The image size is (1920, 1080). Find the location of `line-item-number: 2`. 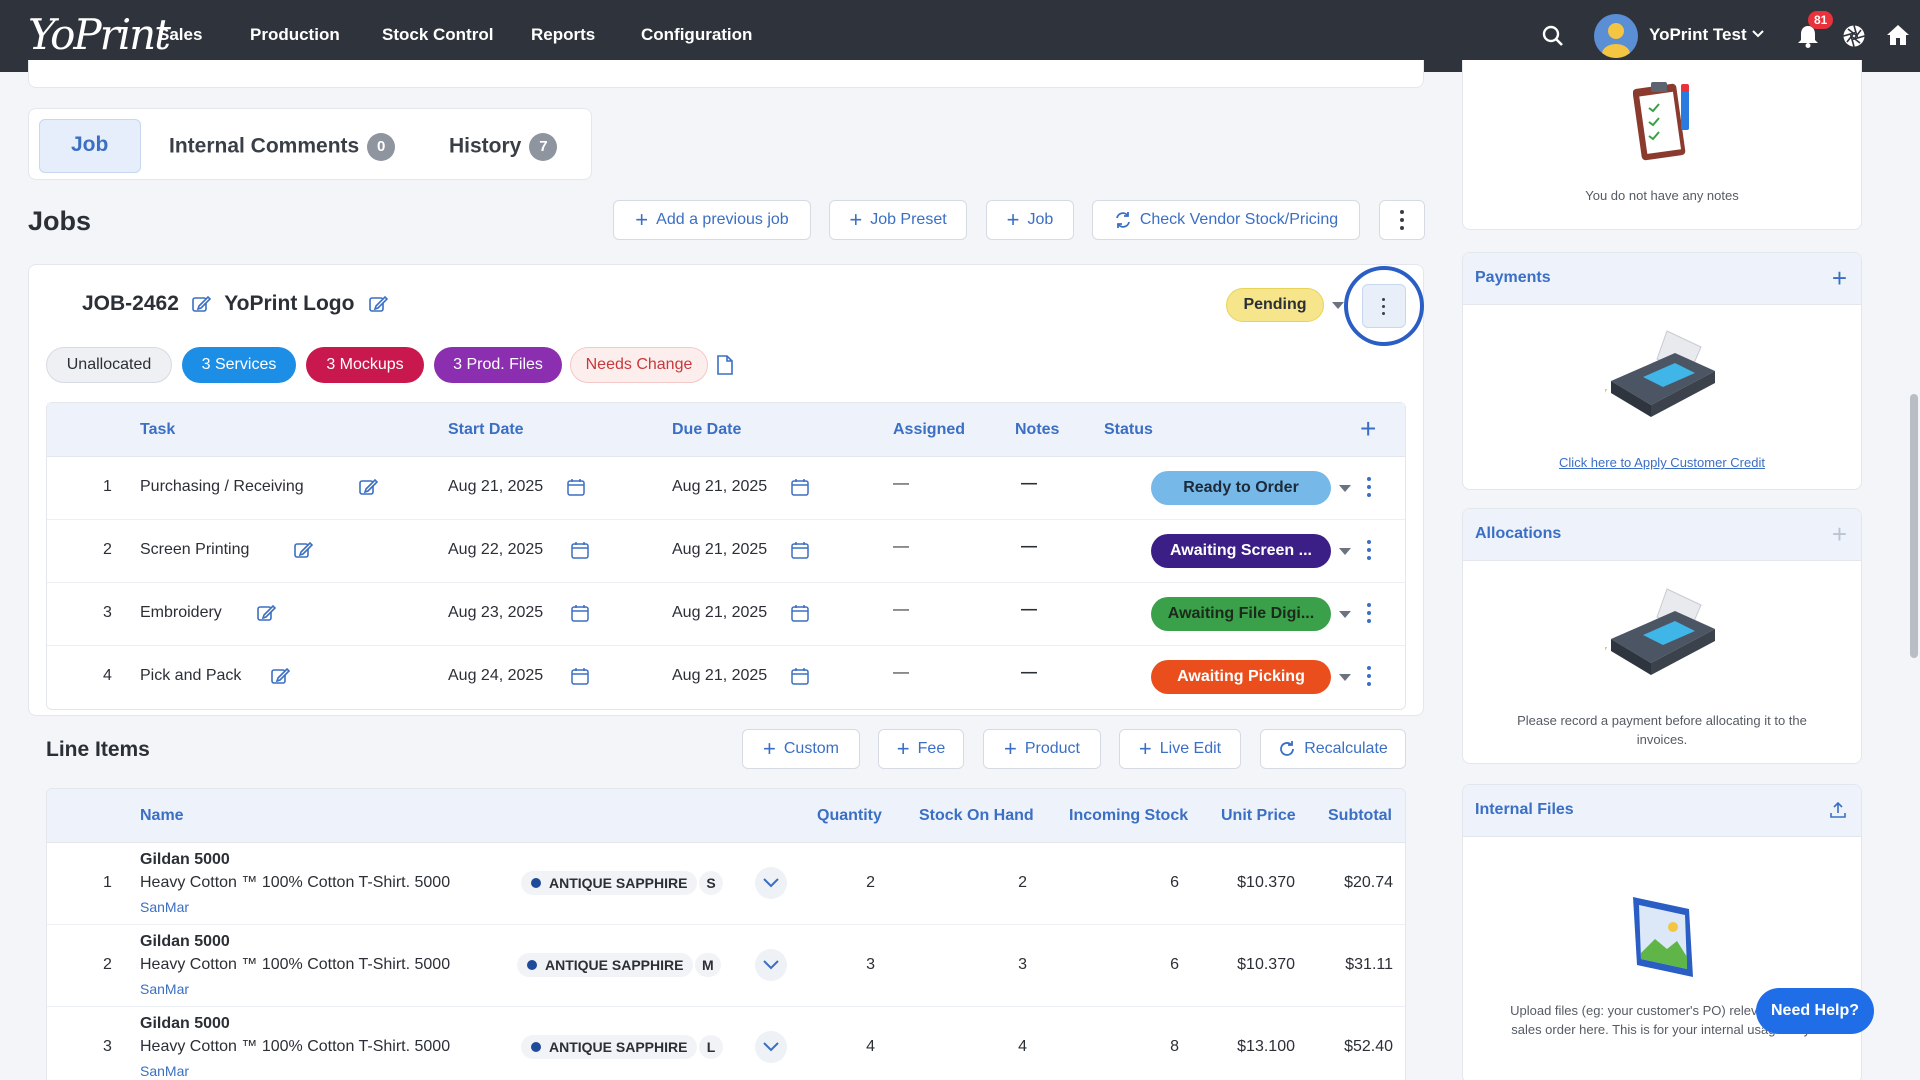

line-item-number: 2 is located at coordinates (107, 964).